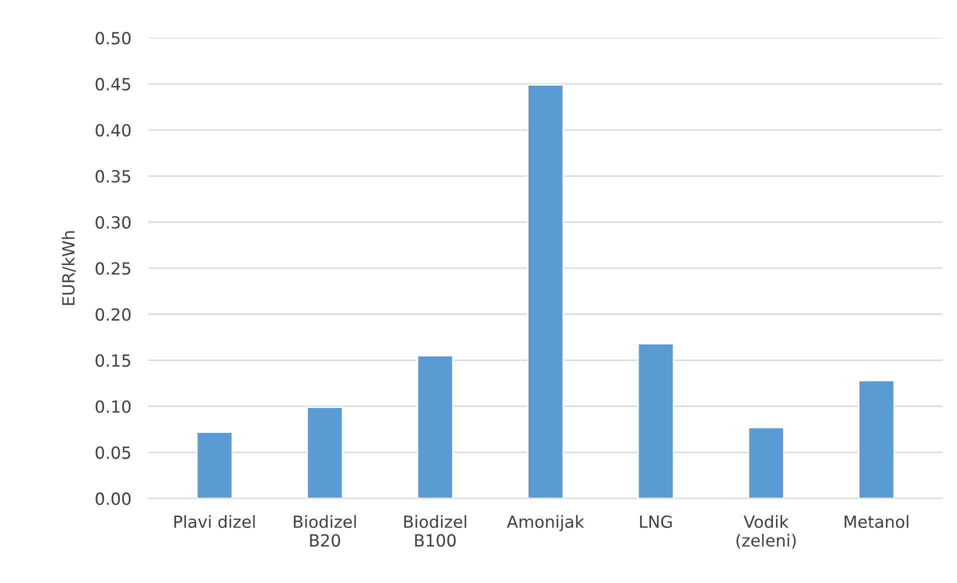  What do you see at coordinates (69, 268) in the screenshot?
I see `y-axis-title: EUR/kWh` at bounding box center [69, 268].